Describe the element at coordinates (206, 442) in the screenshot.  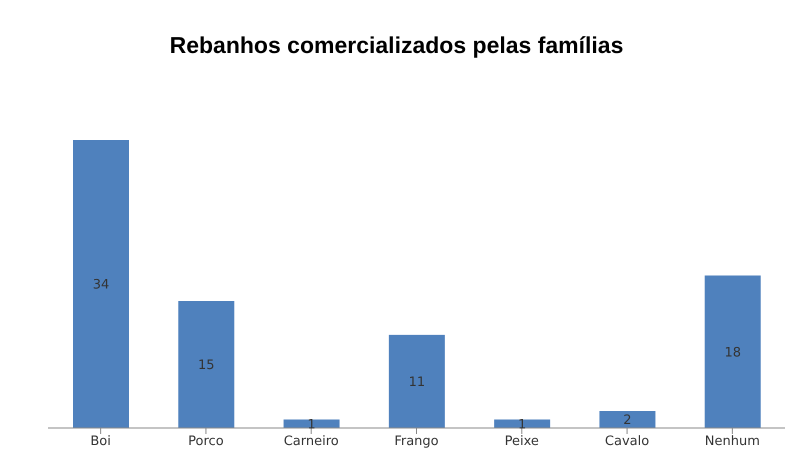
I see `x-tick-label: Porco` at that location.